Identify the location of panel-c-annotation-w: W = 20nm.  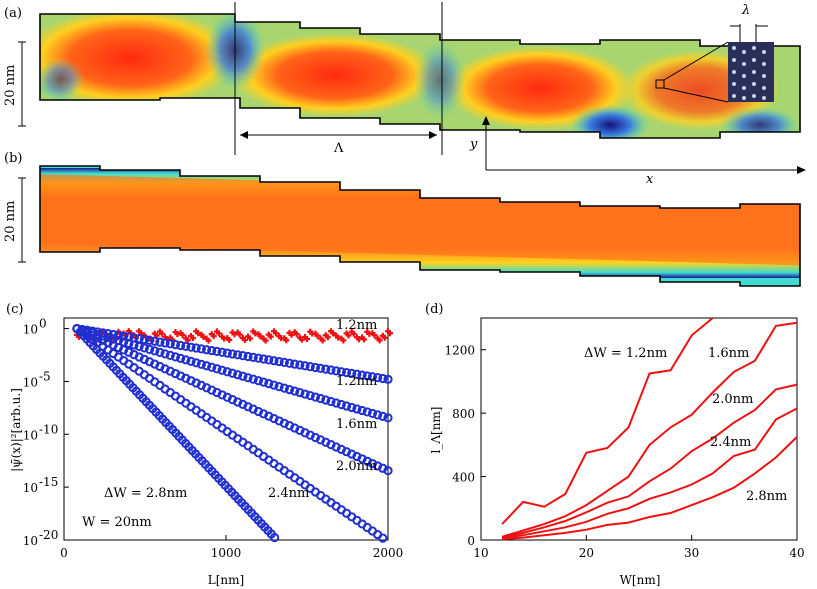
(117, 522).